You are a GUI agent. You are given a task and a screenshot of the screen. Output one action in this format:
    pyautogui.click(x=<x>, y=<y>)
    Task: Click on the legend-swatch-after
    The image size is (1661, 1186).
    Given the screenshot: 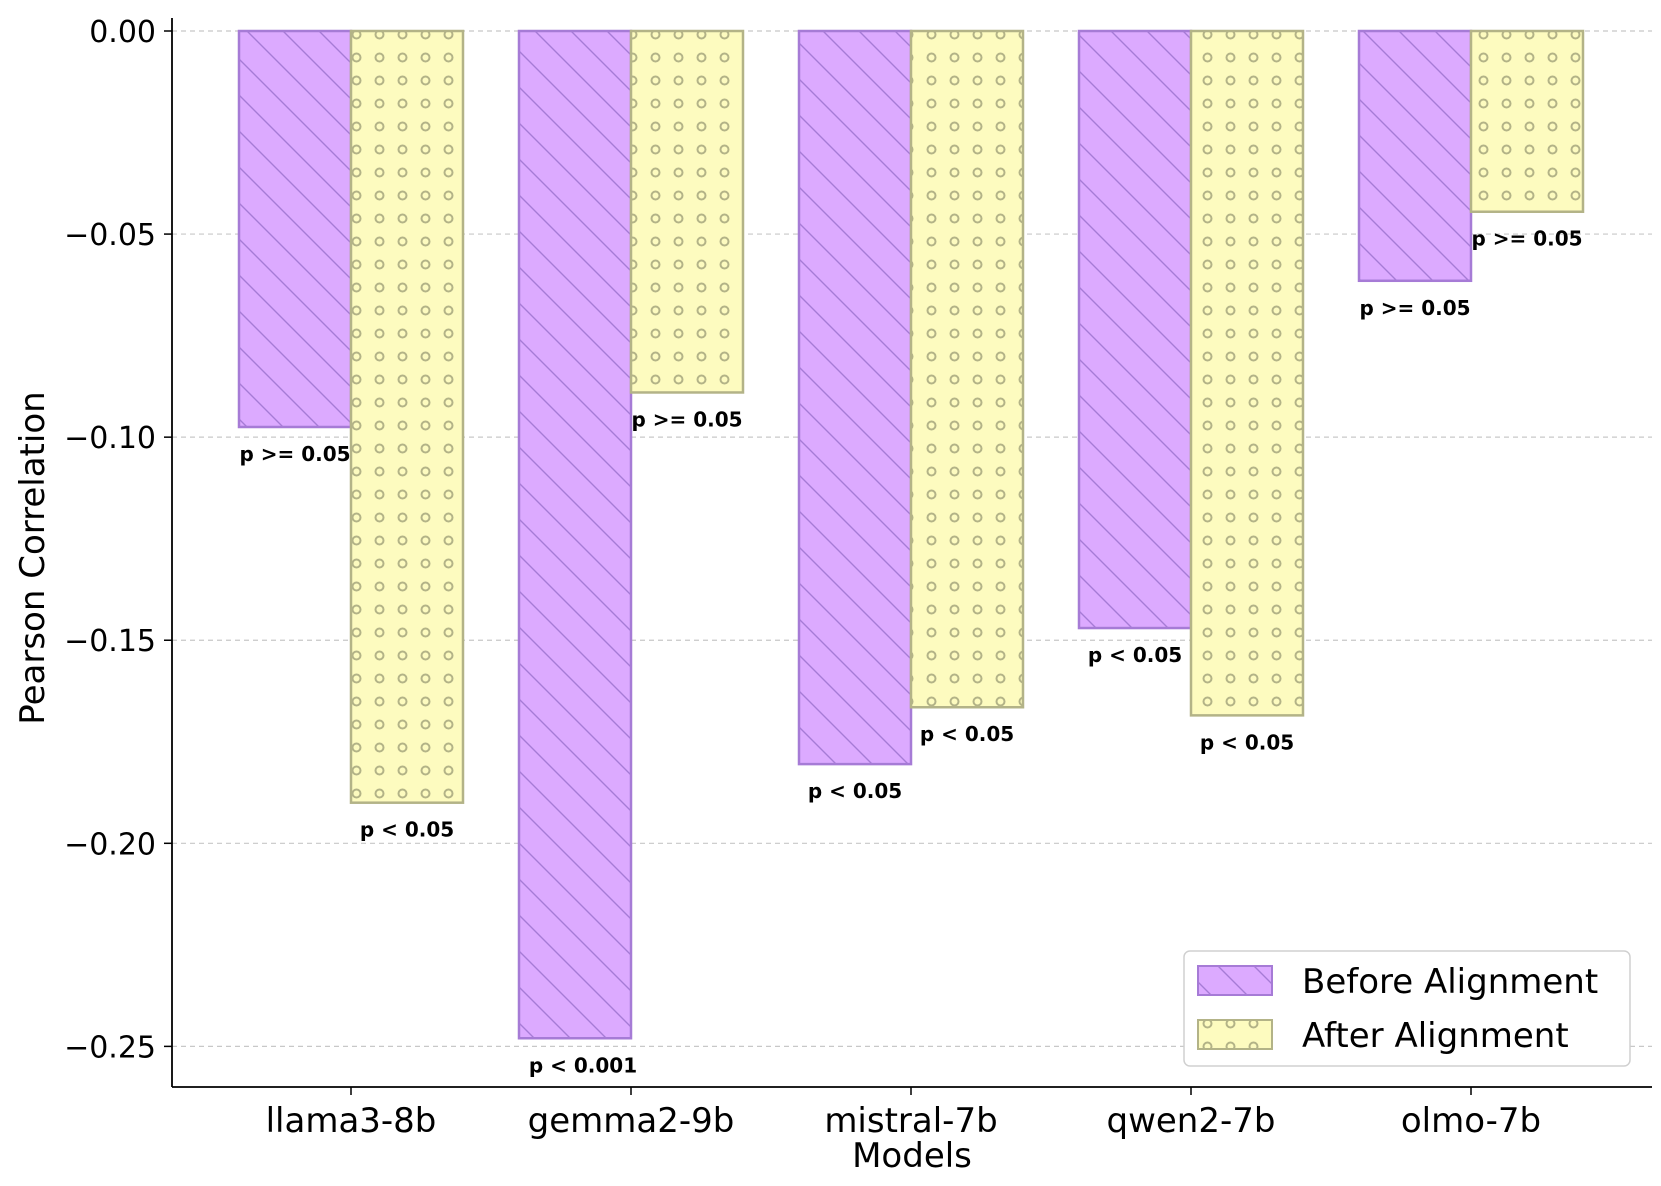 What is the action you would take?
    pyautogui.click(x=1235, y=1034)
    